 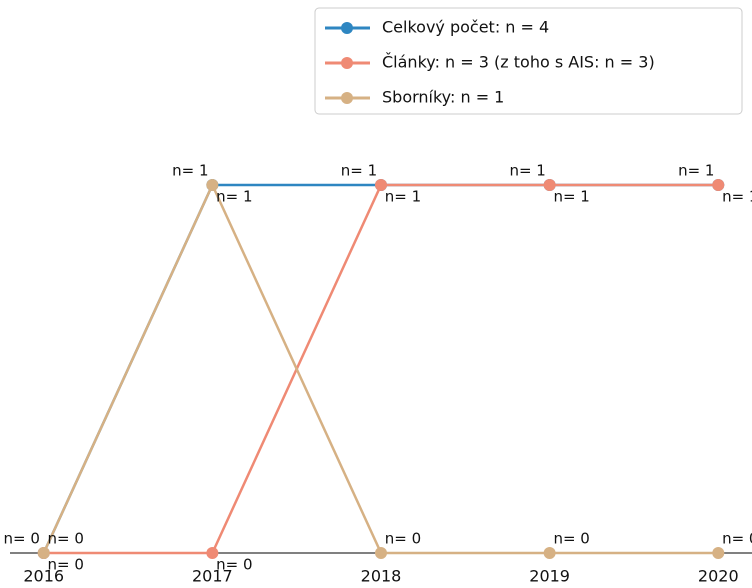 I want to click on legend-box, so click(x=528, y=61).